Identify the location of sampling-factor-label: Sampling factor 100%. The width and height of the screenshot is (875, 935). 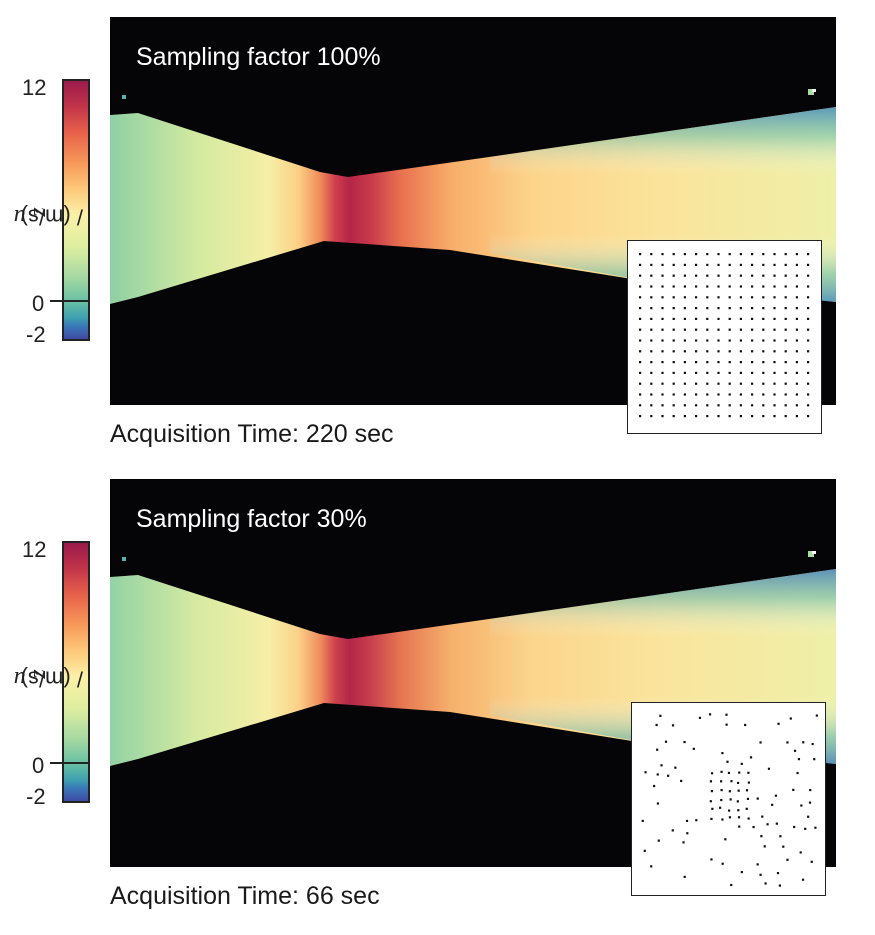
(258, 57).